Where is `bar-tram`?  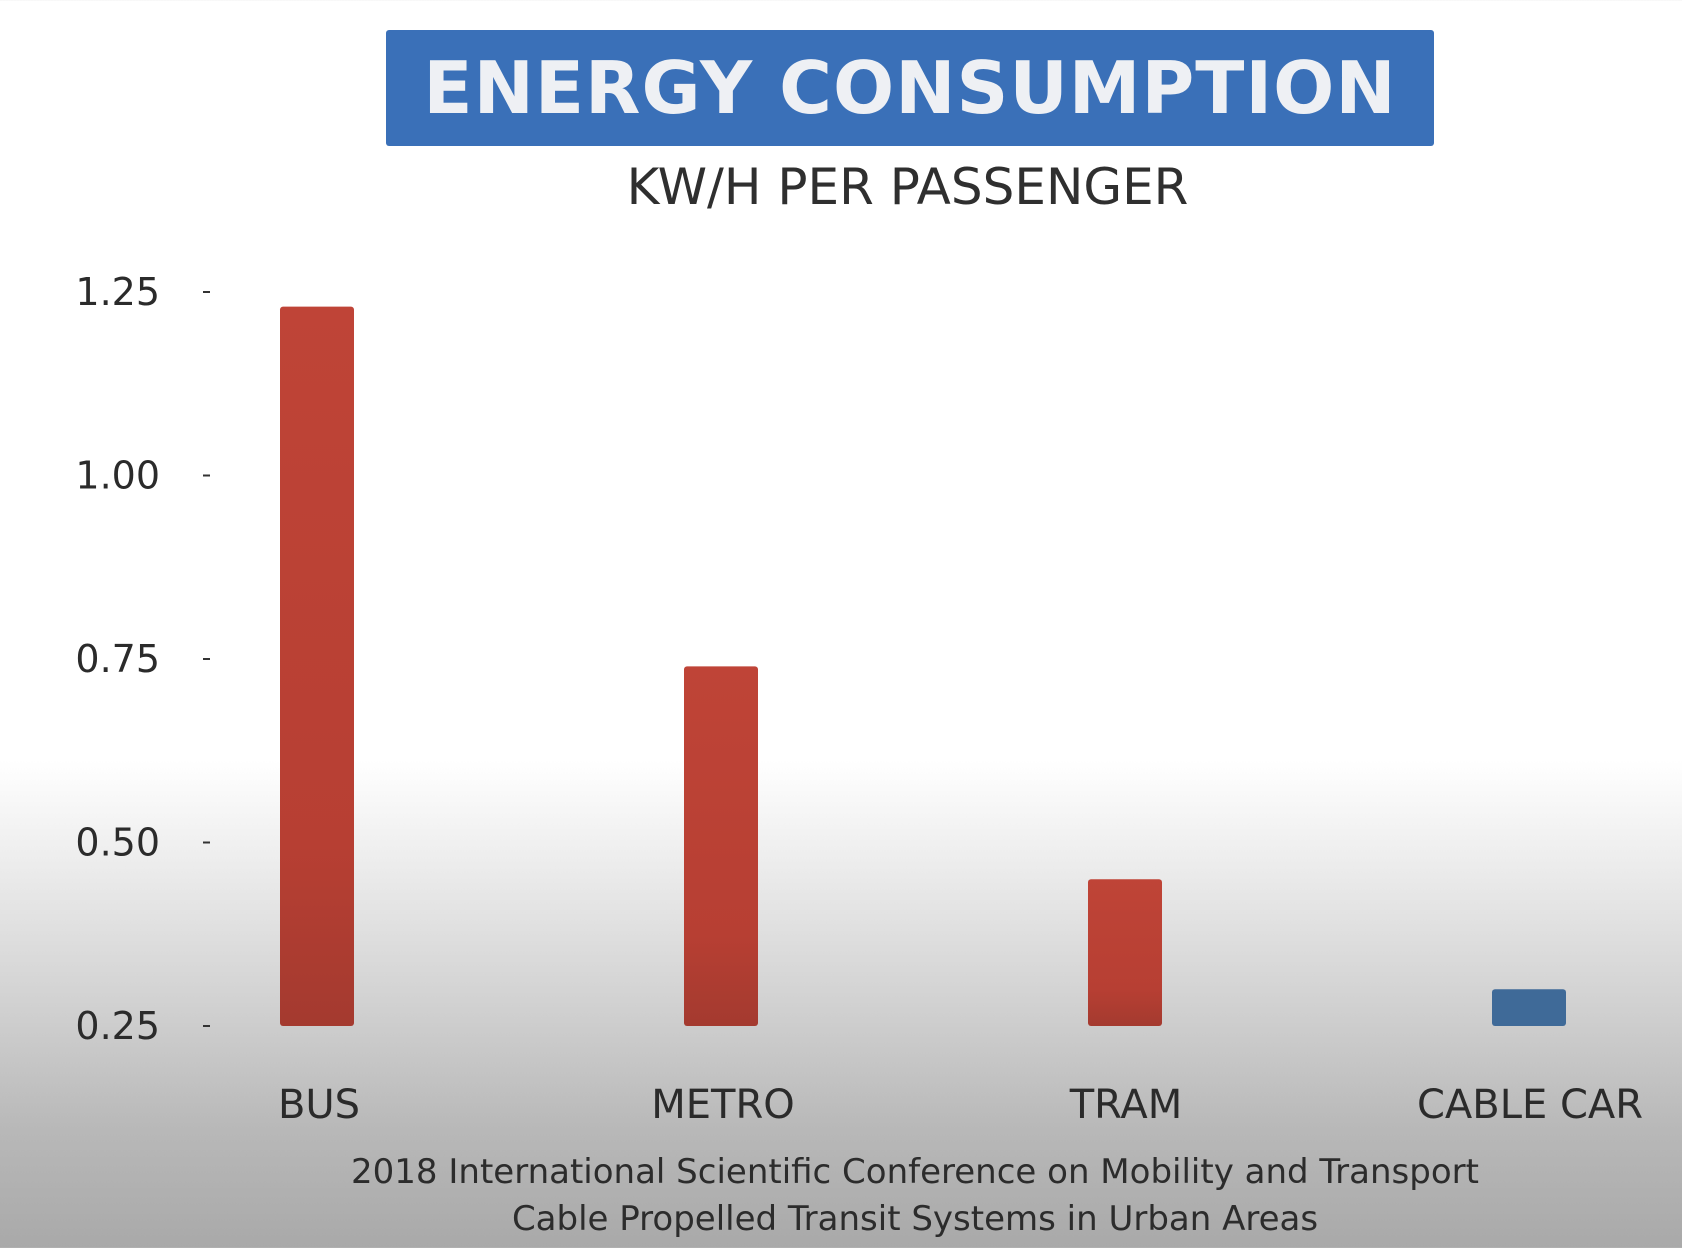
bar-tram is located at coordinates (1125, 952).